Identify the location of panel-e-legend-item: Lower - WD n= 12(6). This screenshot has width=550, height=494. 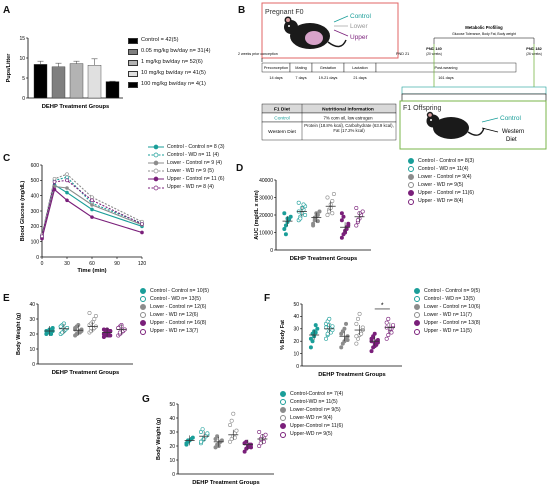
(174, 315).